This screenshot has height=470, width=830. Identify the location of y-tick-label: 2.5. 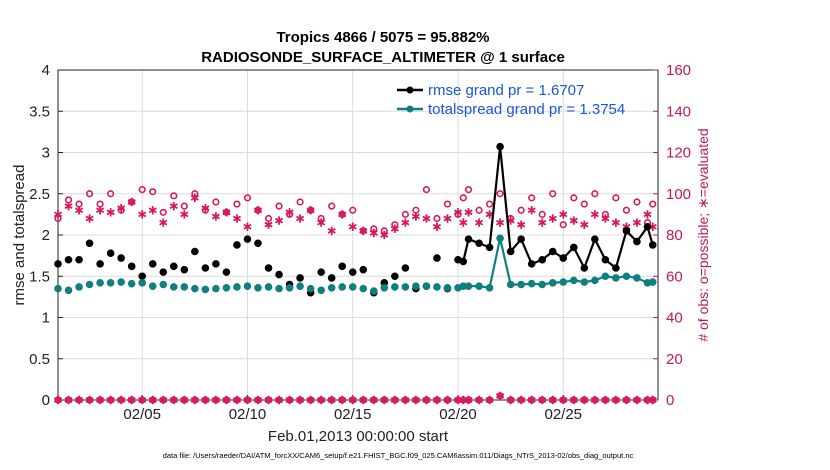
(39, 194).